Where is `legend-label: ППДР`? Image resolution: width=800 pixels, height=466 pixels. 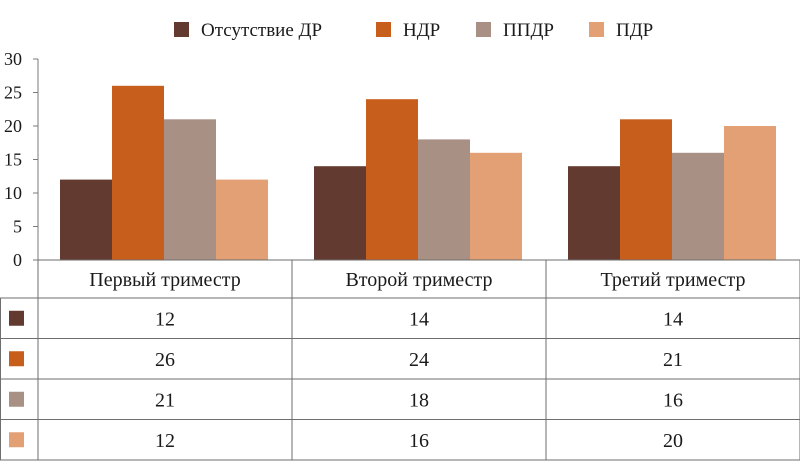 legend-label: ППДР is located at coordinates (528, 30).